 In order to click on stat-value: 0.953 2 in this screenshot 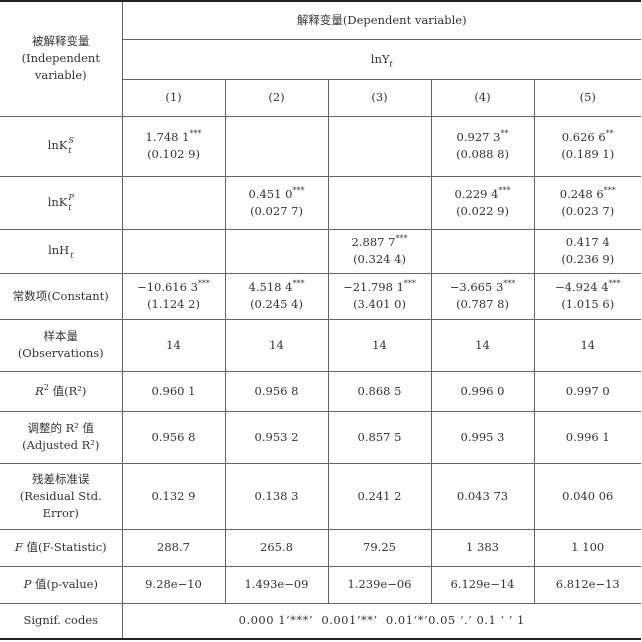, I will do `click(276, 437)`.